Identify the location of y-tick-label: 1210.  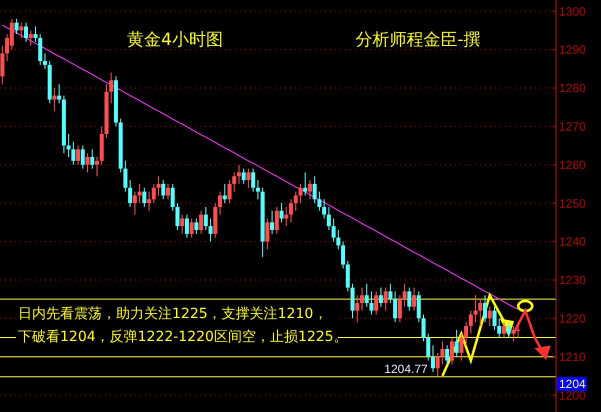
(572, 357).